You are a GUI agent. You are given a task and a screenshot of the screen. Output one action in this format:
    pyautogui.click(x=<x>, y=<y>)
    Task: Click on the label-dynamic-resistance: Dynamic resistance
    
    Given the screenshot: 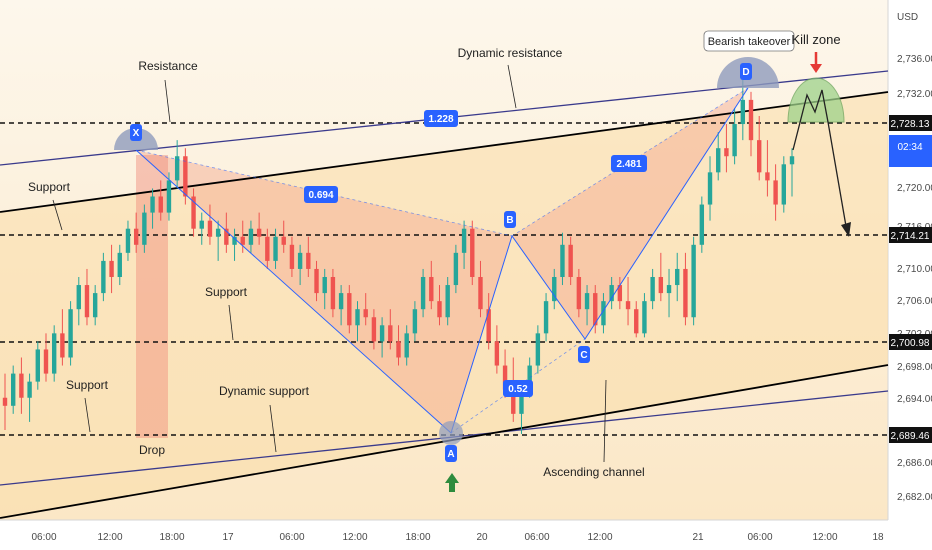 What is the action you would take?
    pyautogui.click(x=510, y=53)
    